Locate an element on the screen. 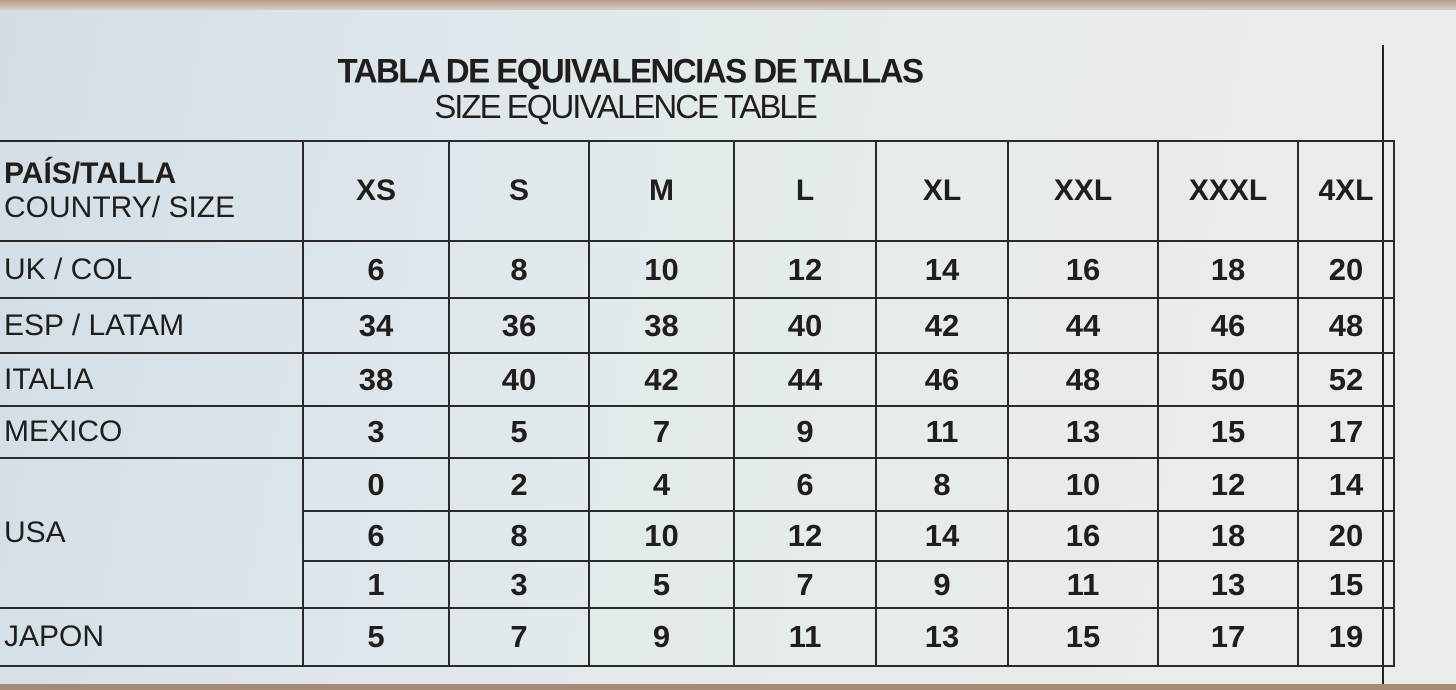  size-value-cell: 1 is located at coordinates (376, 584).